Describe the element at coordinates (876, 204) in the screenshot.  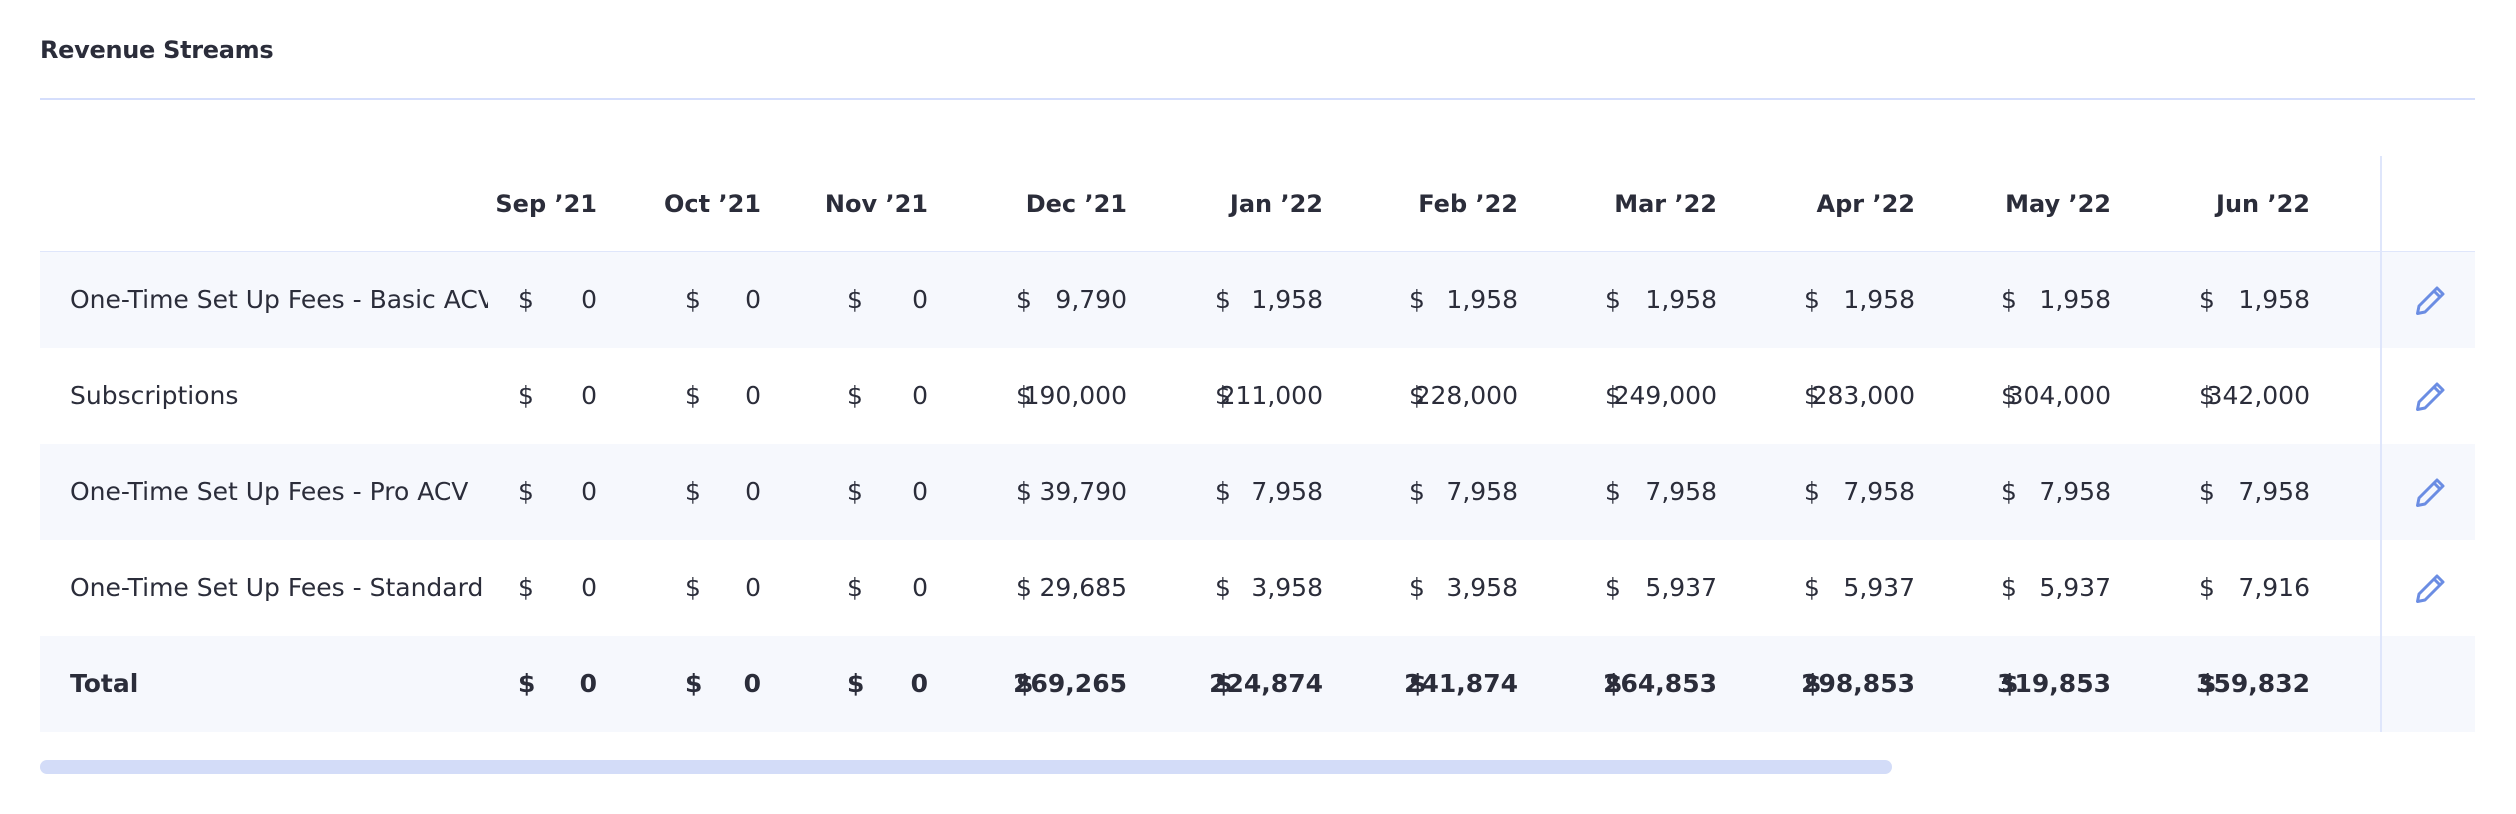
I see `column-header: Nov ’21` at that location.